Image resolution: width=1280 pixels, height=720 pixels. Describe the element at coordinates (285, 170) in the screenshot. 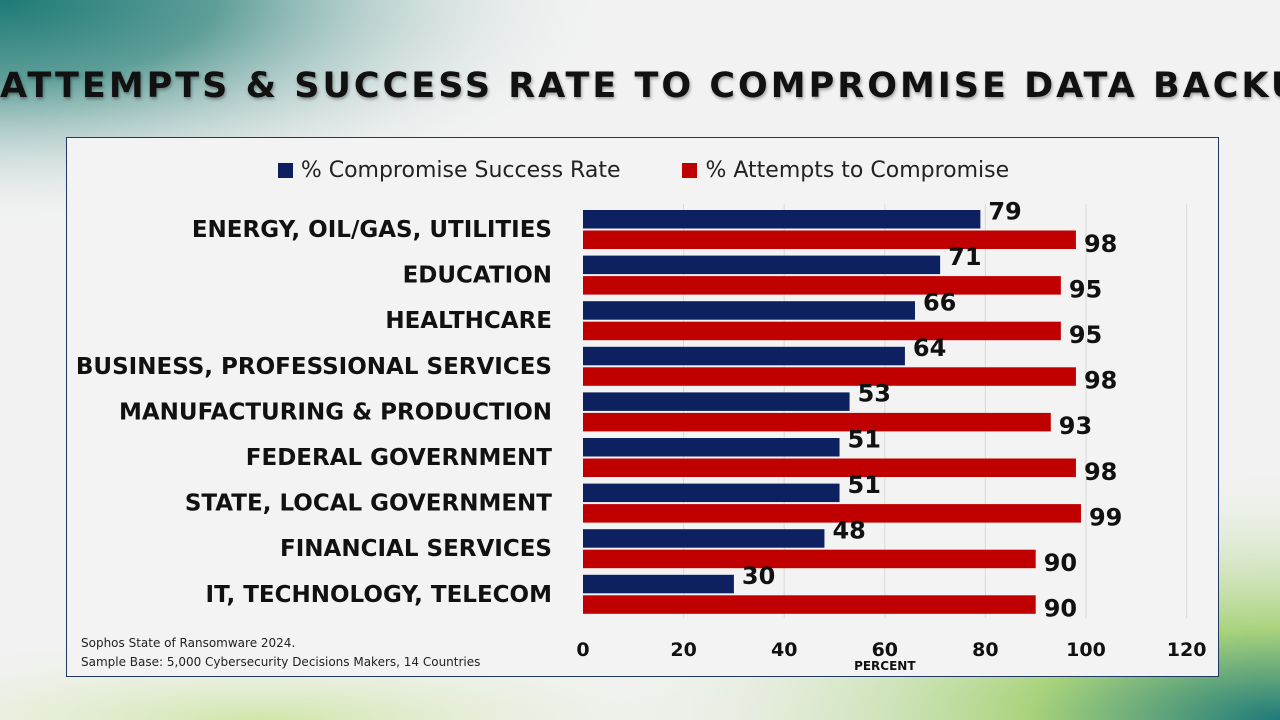

I see `legend-swatch-success` at that location.